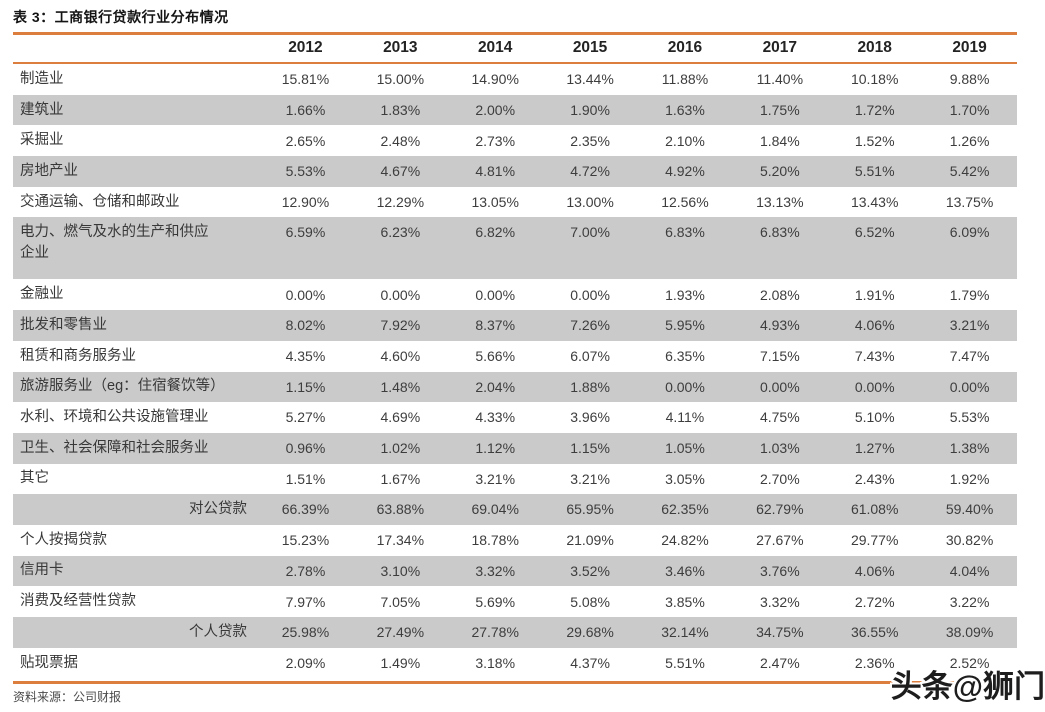 Image resolution: width=1045 pixels, height=712 pixels. What do you see at coordinates (685, 79) in the screenshot?
I see `value-cell: 11.88%` at bounding box center [685, 79].